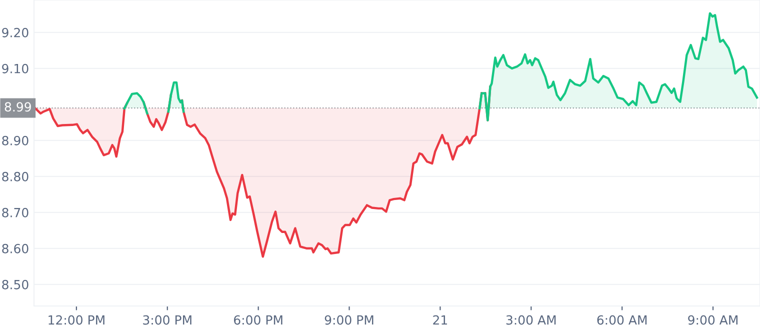 This screenshot has width=760, height=327. I want to click on ref-line-label: 8.99, so click(17, 107).